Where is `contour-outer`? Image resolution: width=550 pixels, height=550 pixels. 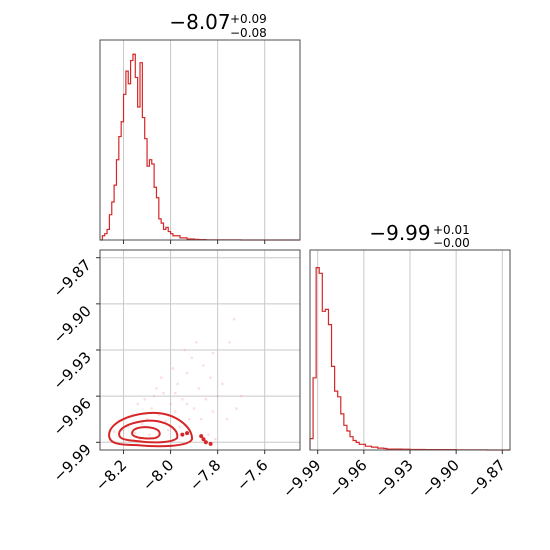 contour-outer is located at coordinates (151, 429).